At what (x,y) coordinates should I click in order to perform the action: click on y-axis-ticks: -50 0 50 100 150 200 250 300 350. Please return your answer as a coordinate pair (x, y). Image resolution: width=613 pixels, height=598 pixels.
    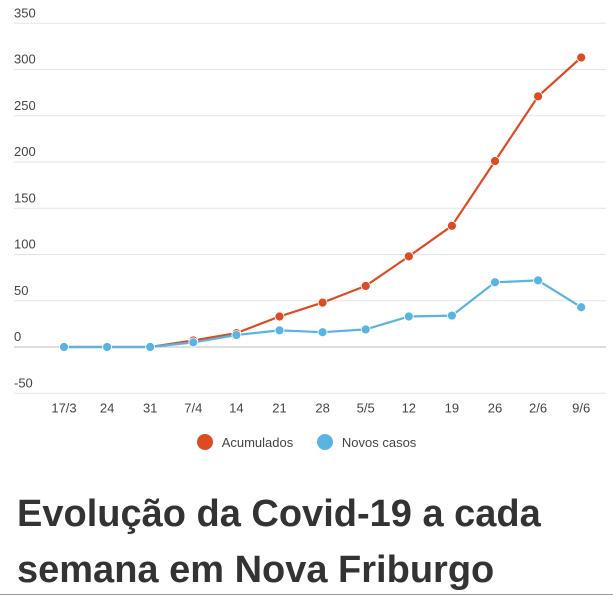
    Looking at the image, I should click on (25, 197).